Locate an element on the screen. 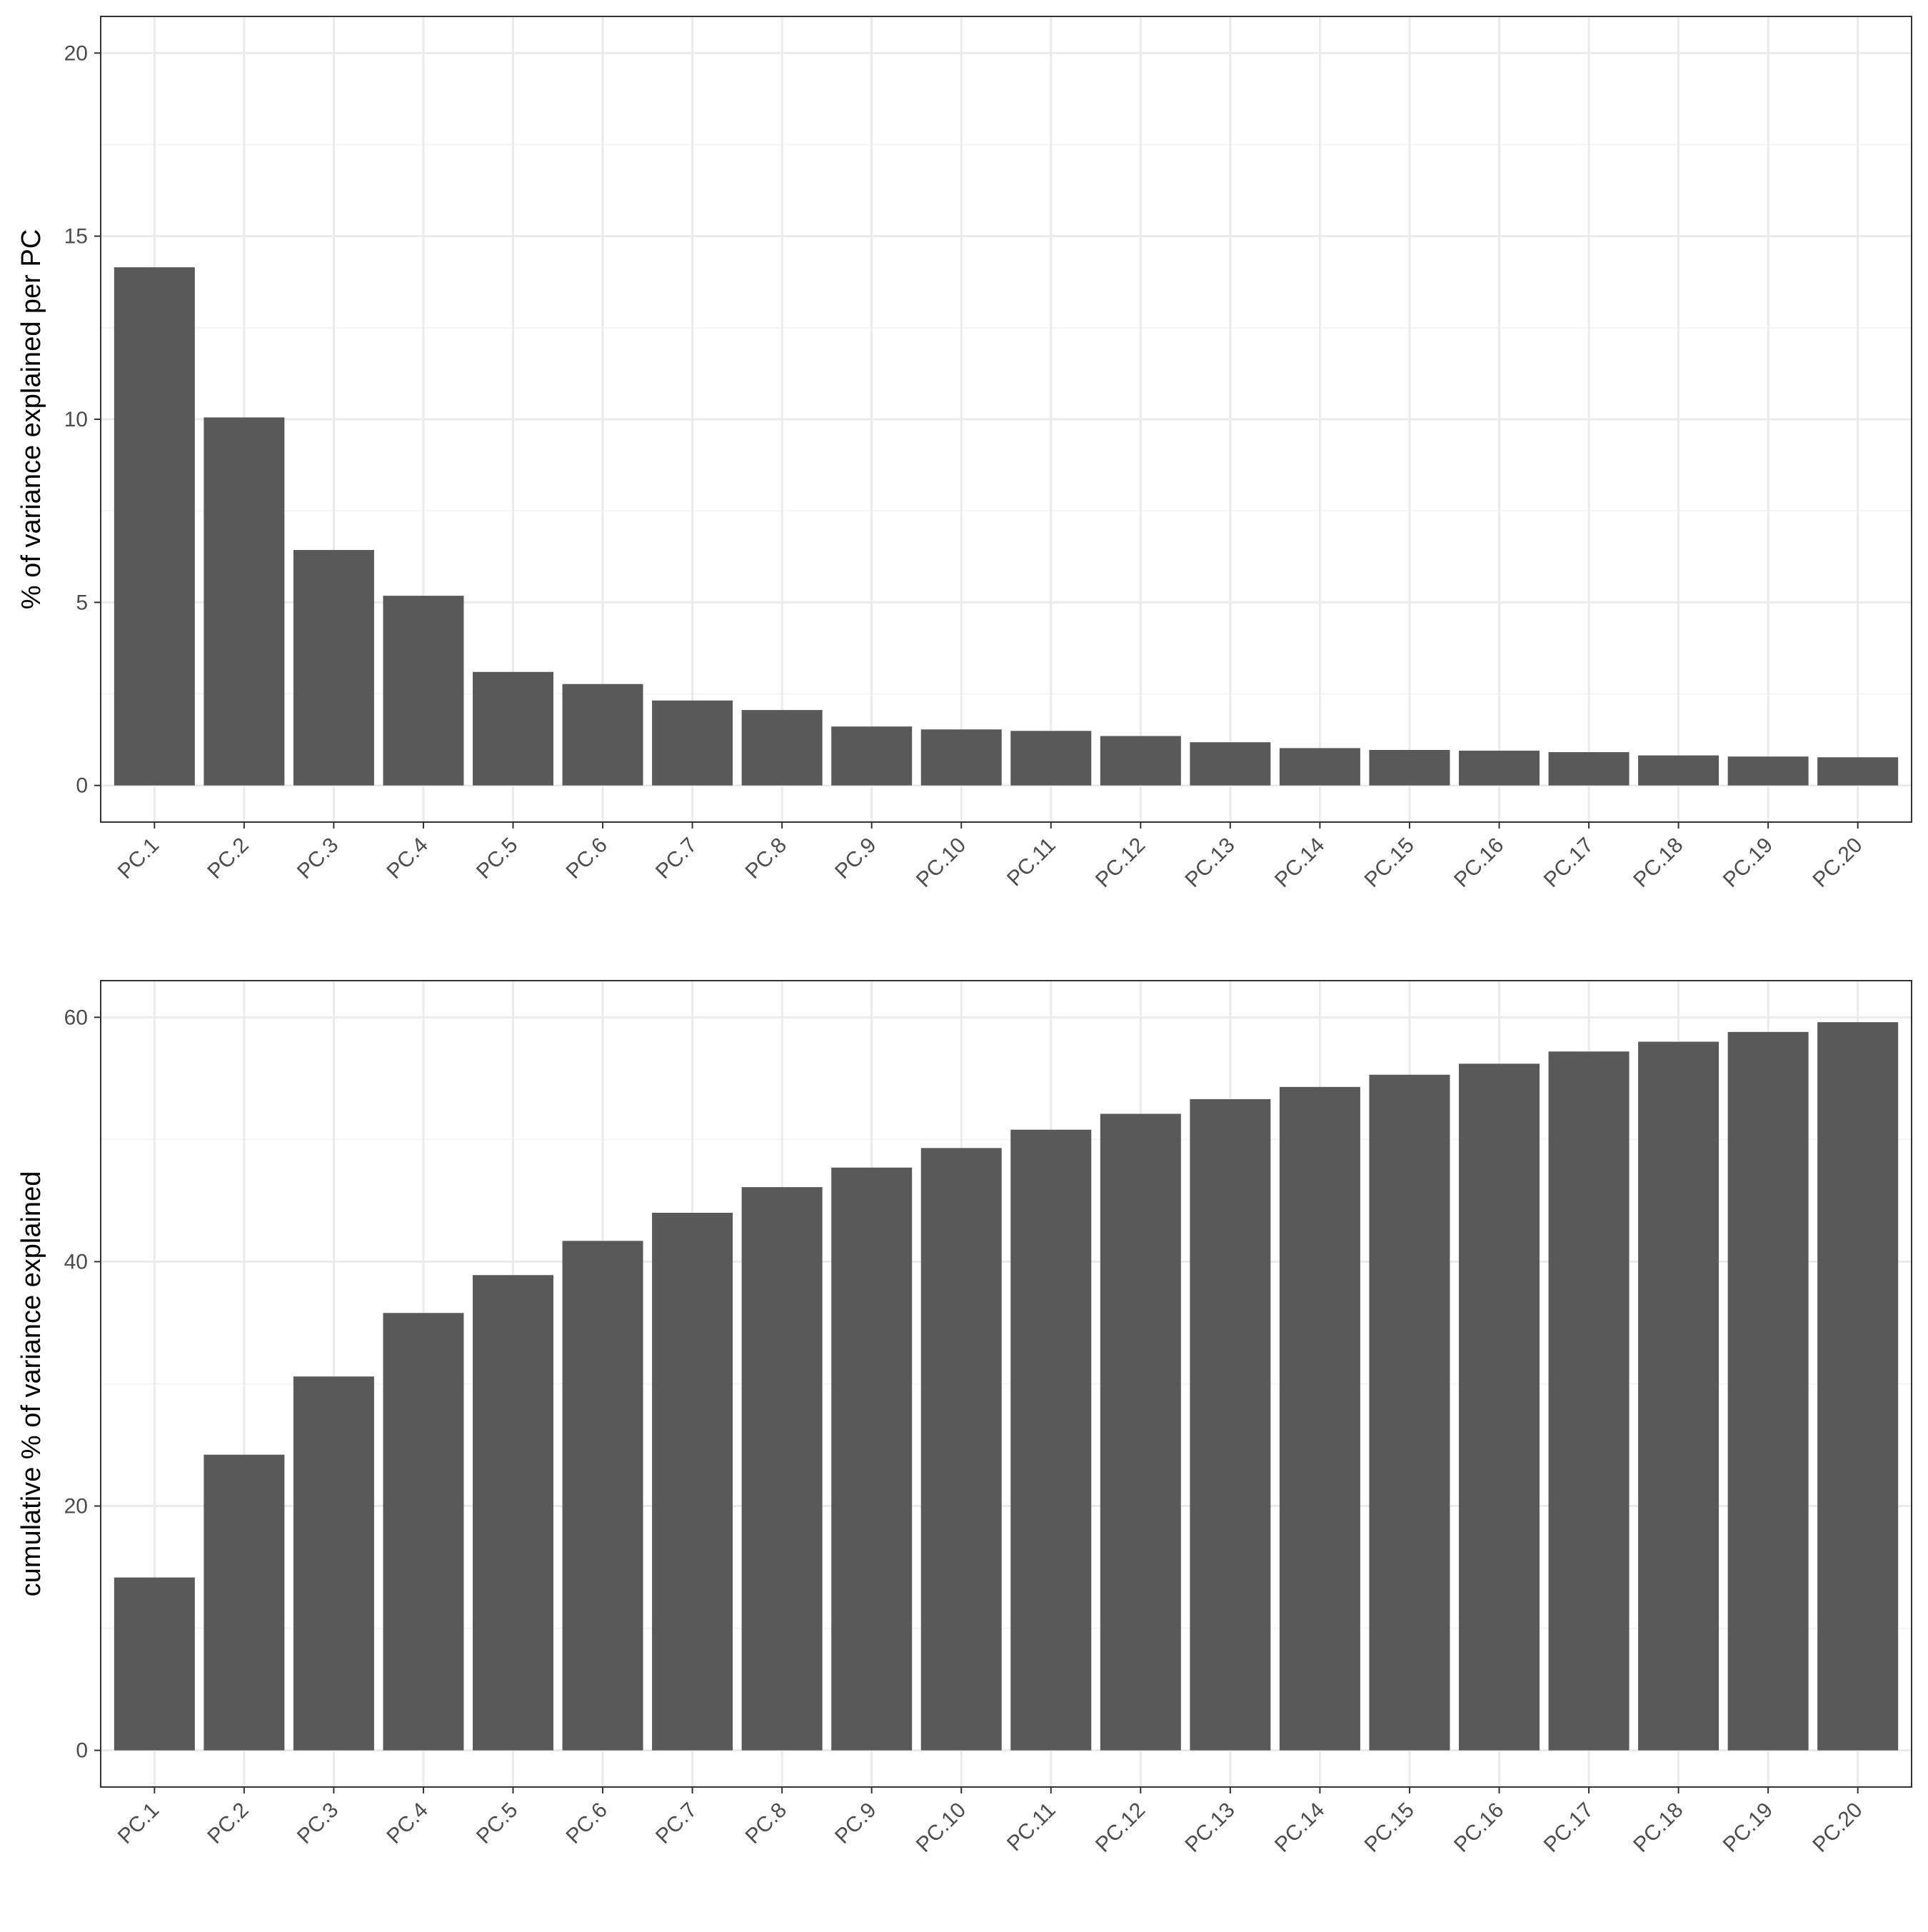  cumulative-variance-y-axis-title: cumulative % of variance explained is located at coordinates (31, 1384).